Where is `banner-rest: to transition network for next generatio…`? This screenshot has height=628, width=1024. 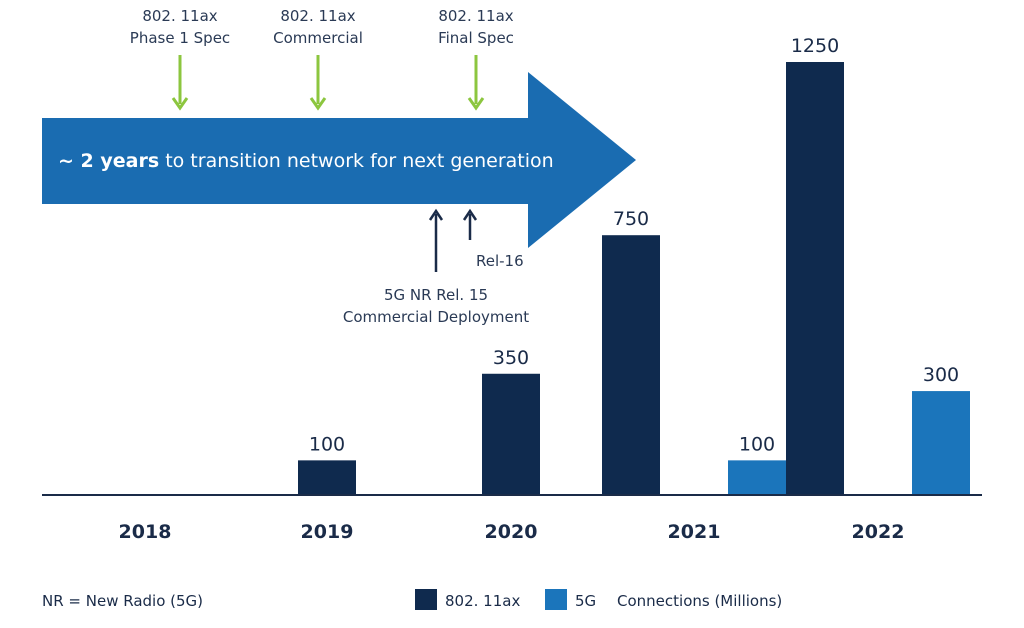
banner-rest: to transition network for next generatio… is located at coordinates (356, 161).